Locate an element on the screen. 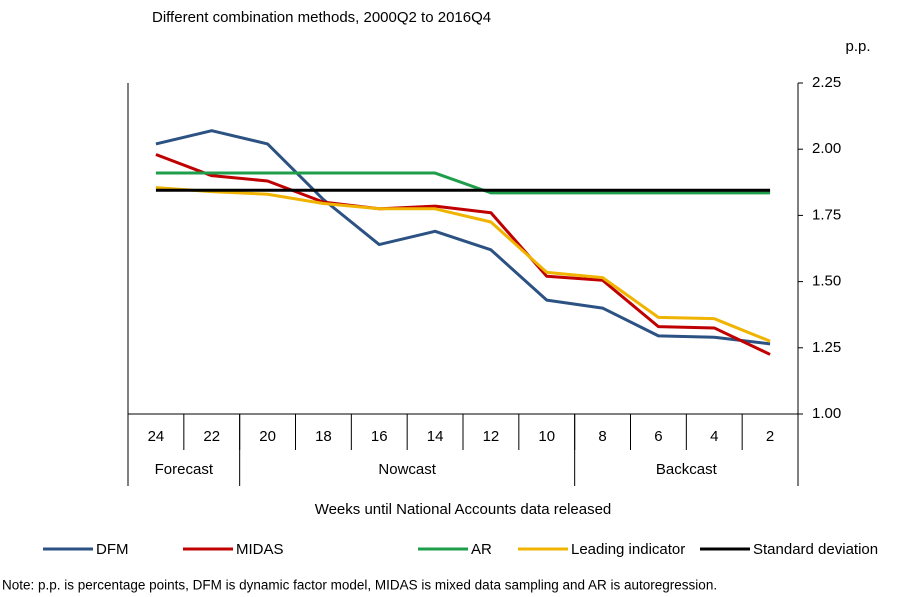  legend-label: MIDAS is located at coordinates (260, 549).